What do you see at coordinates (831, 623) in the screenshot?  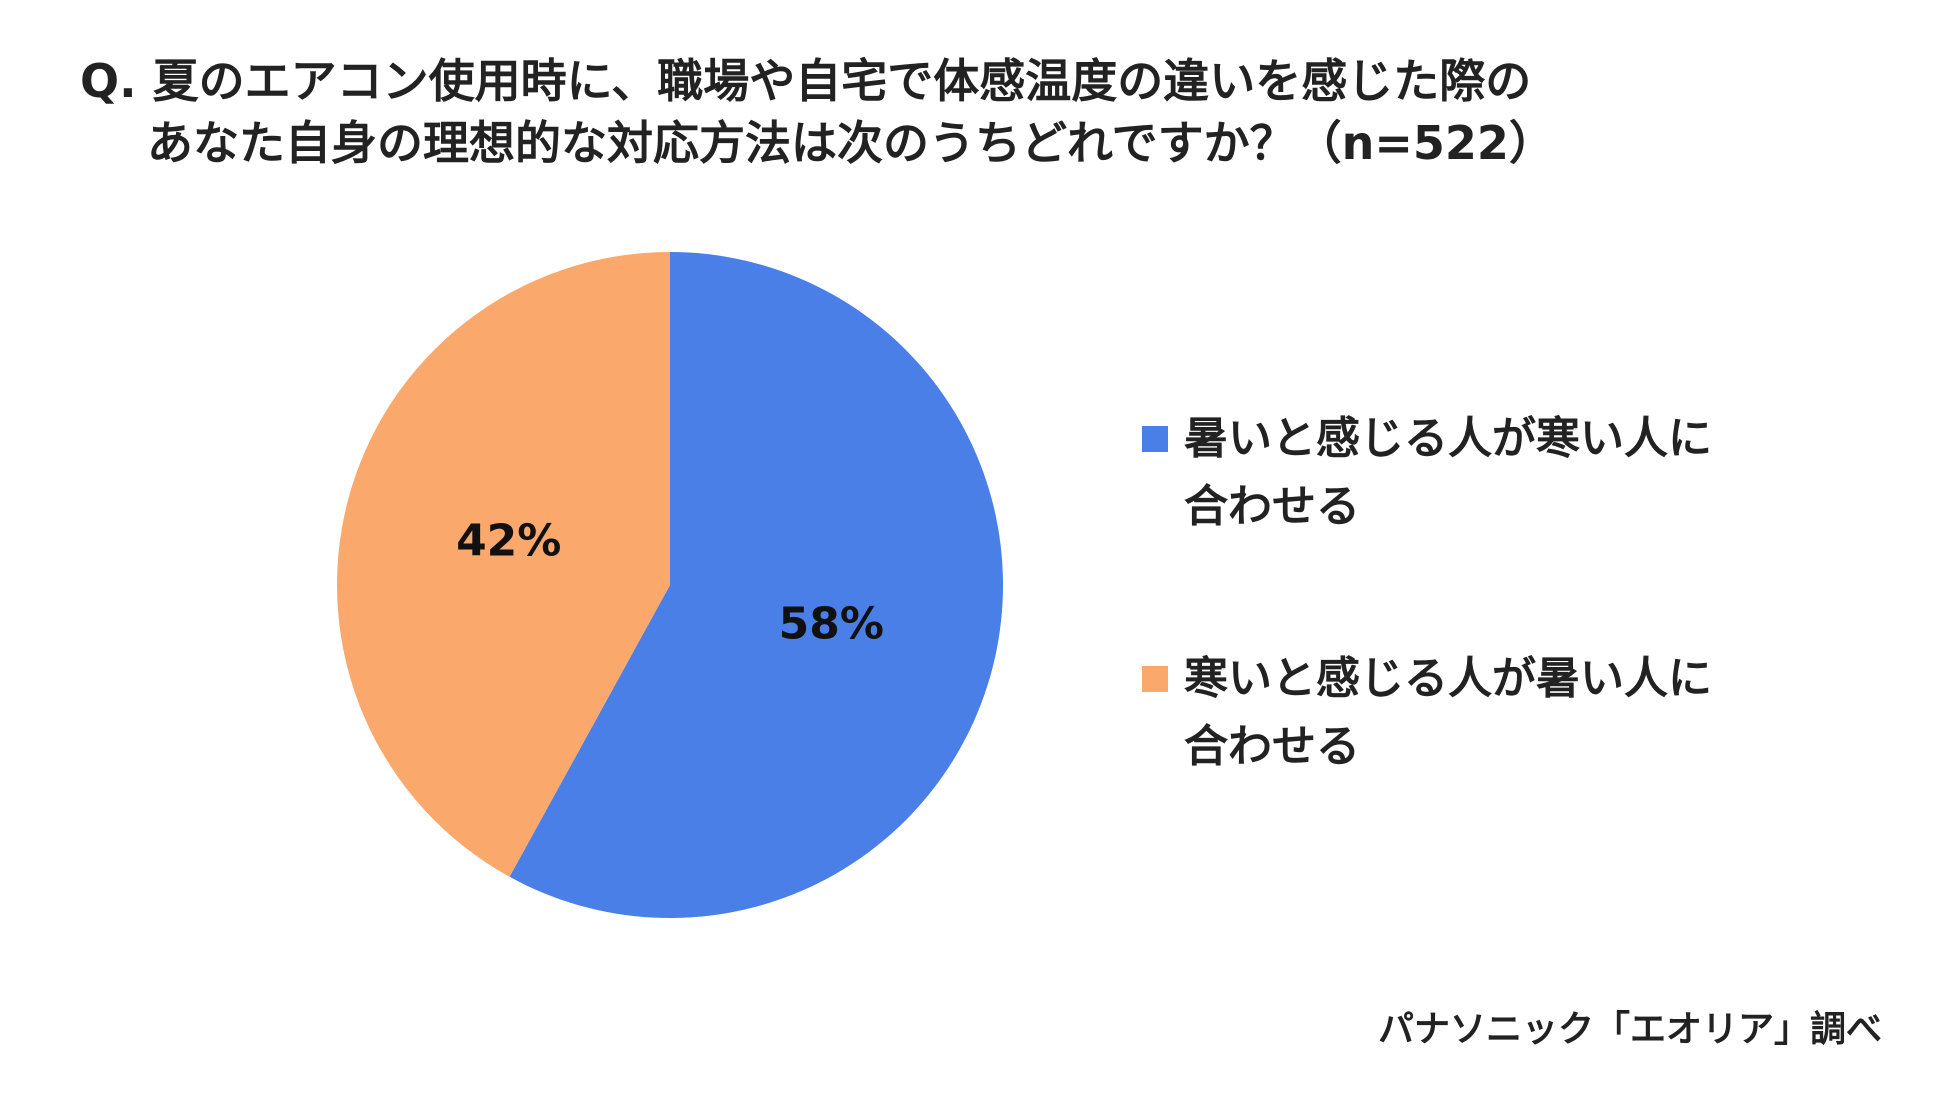 I see `pie-data-label-1: 58%` at bounding box center [831, 623].